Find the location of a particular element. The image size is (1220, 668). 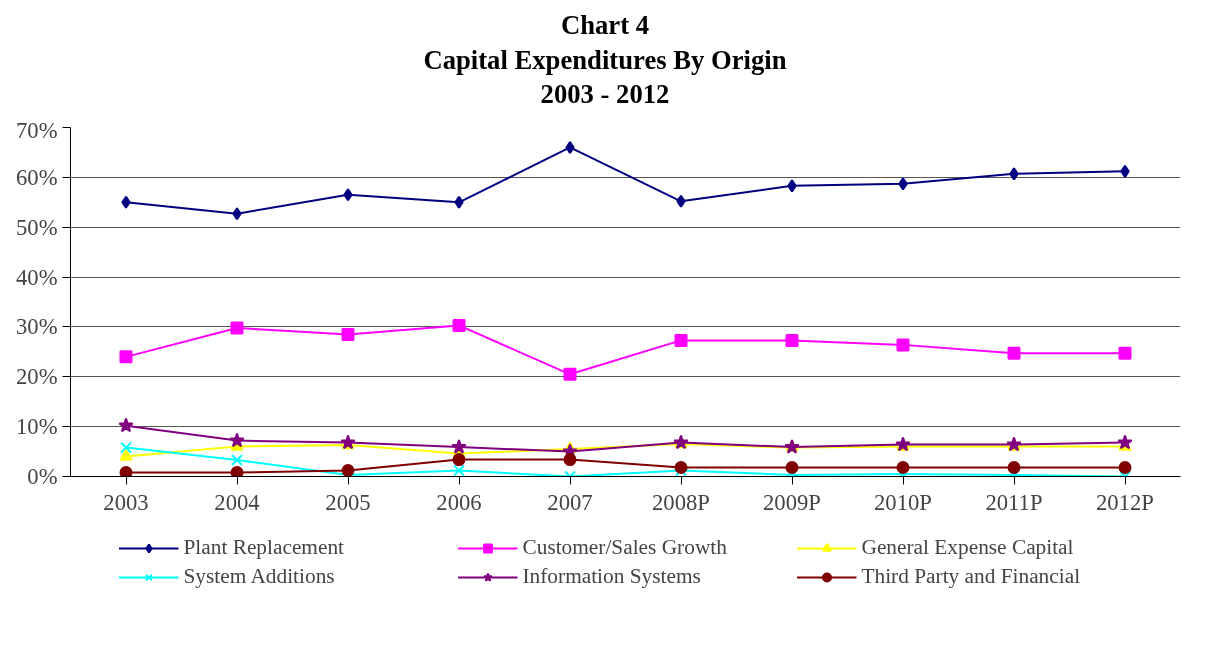

y-tick-label: 70% is located at coordinates (36, 130).